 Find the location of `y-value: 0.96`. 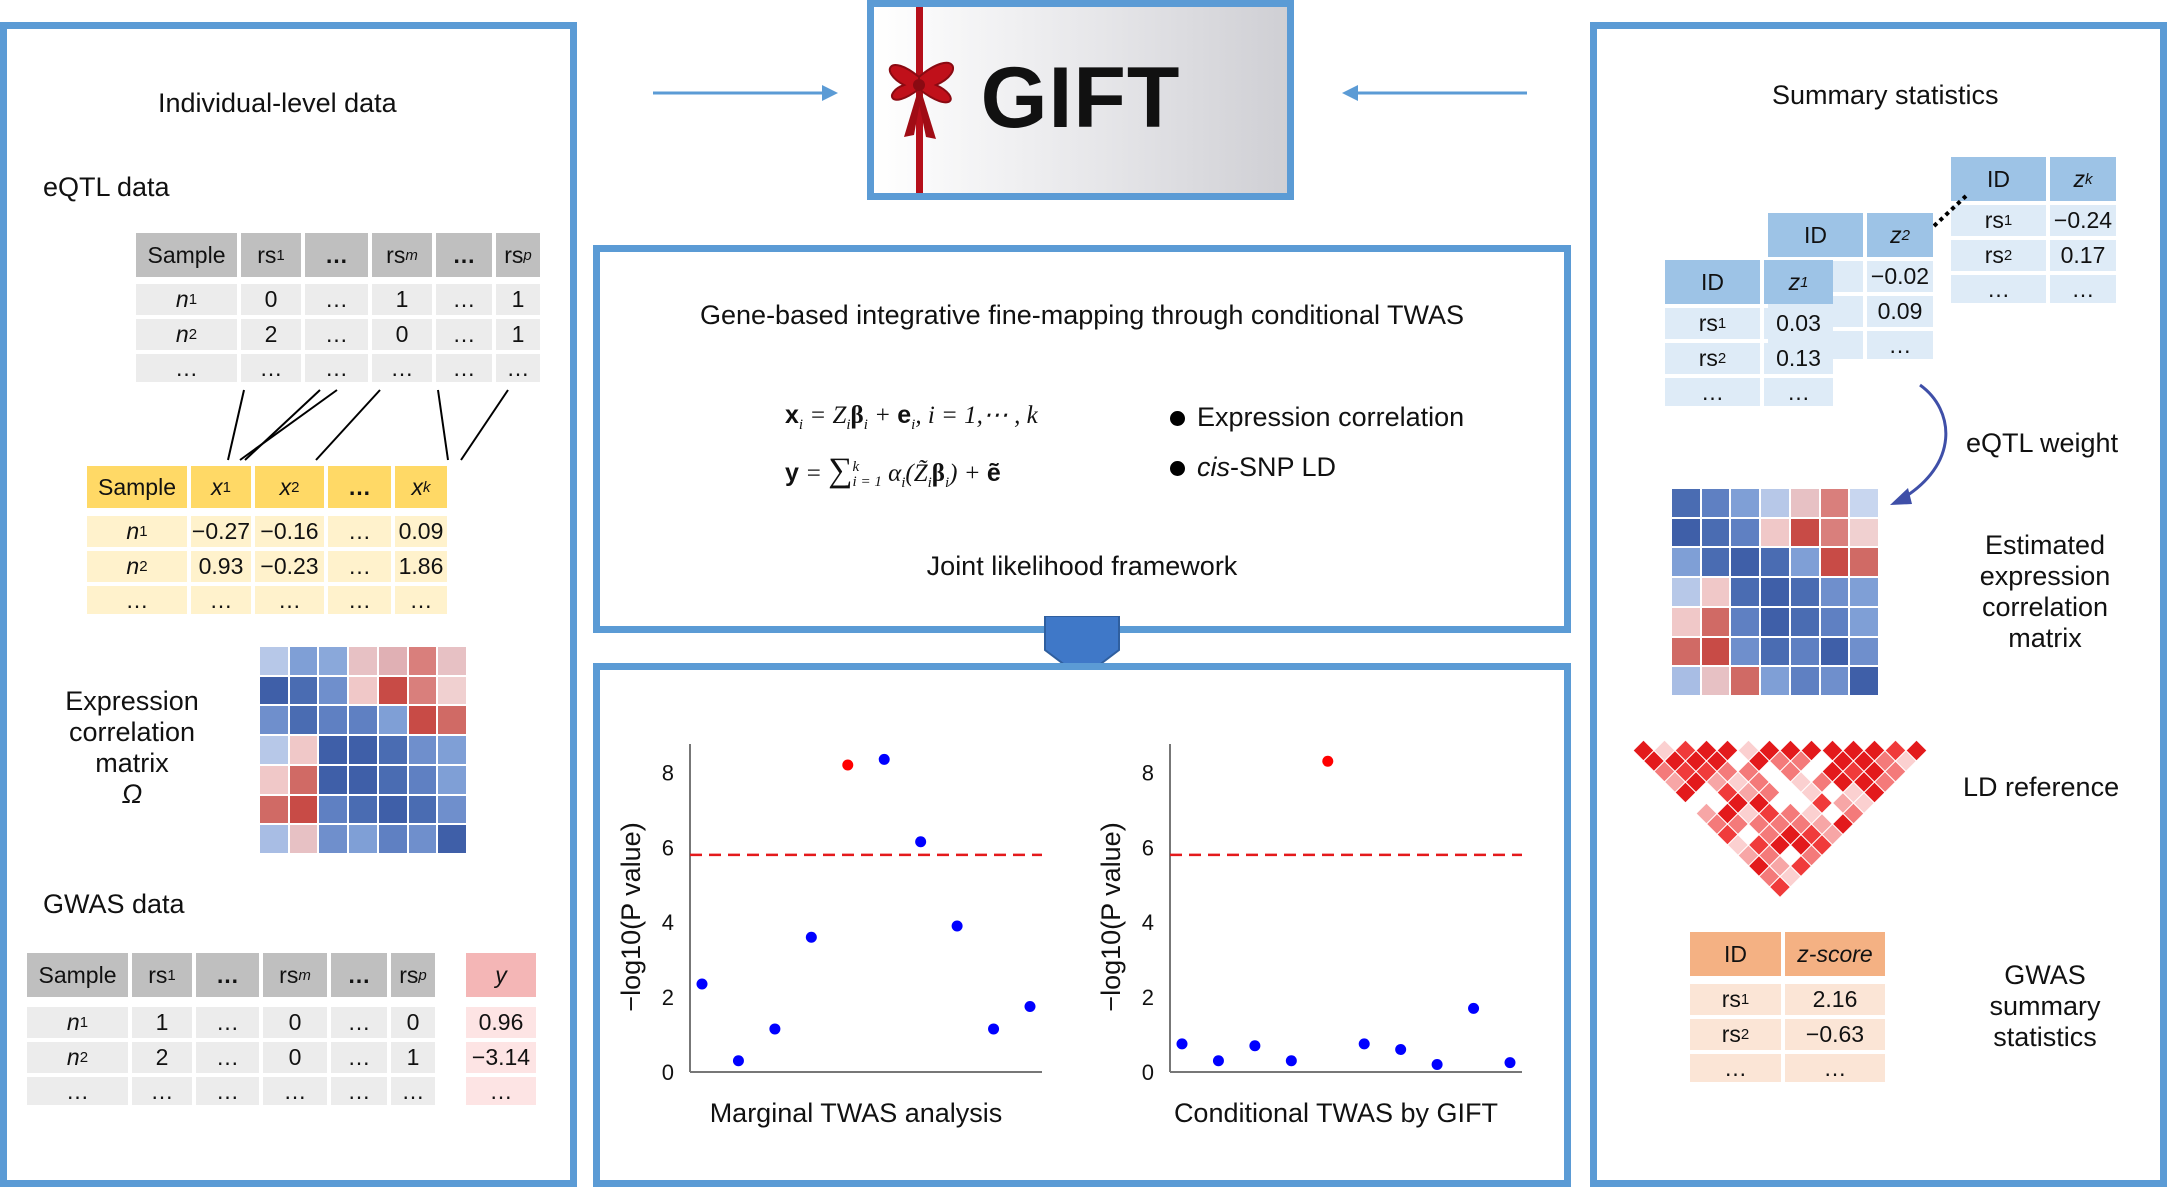

y-value: 0.96 is located at coordinates (501, 1022).